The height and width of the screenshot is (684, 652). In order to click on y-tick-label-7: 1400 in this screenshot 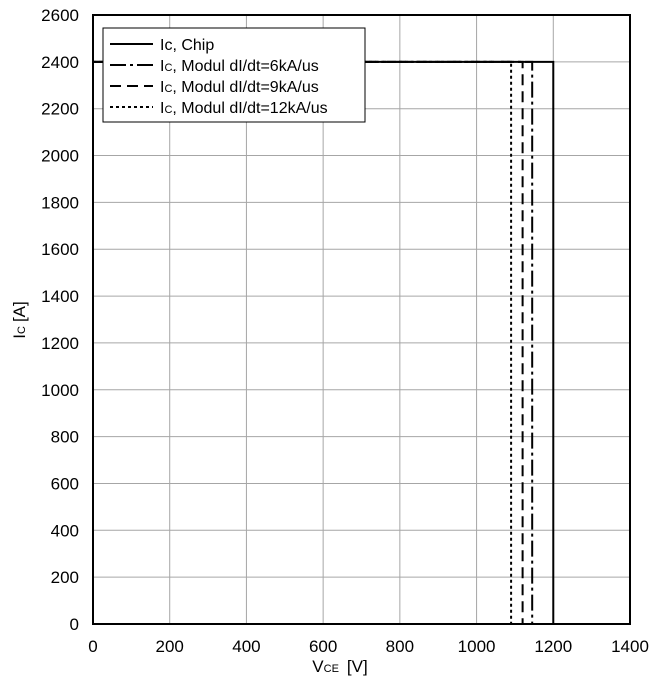, I will do `click(60, 296)`.